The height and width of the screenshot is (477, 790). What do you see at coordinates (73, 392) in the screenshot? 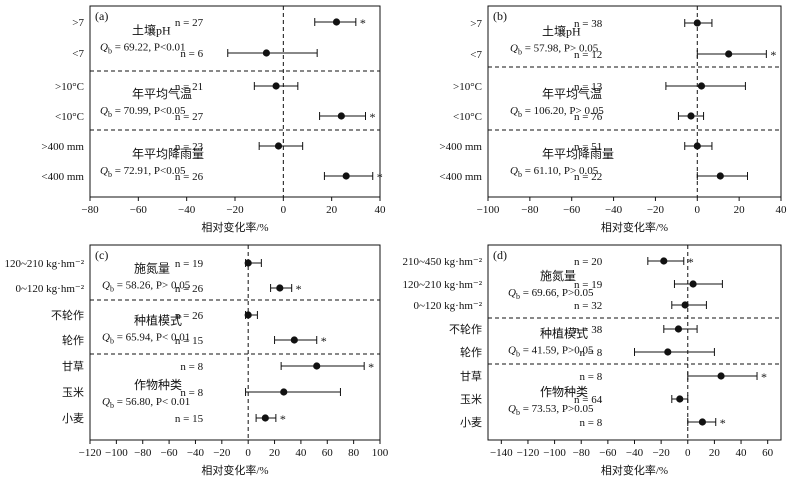
I see `row-label: 玉米` at bounding box center [73, 392].